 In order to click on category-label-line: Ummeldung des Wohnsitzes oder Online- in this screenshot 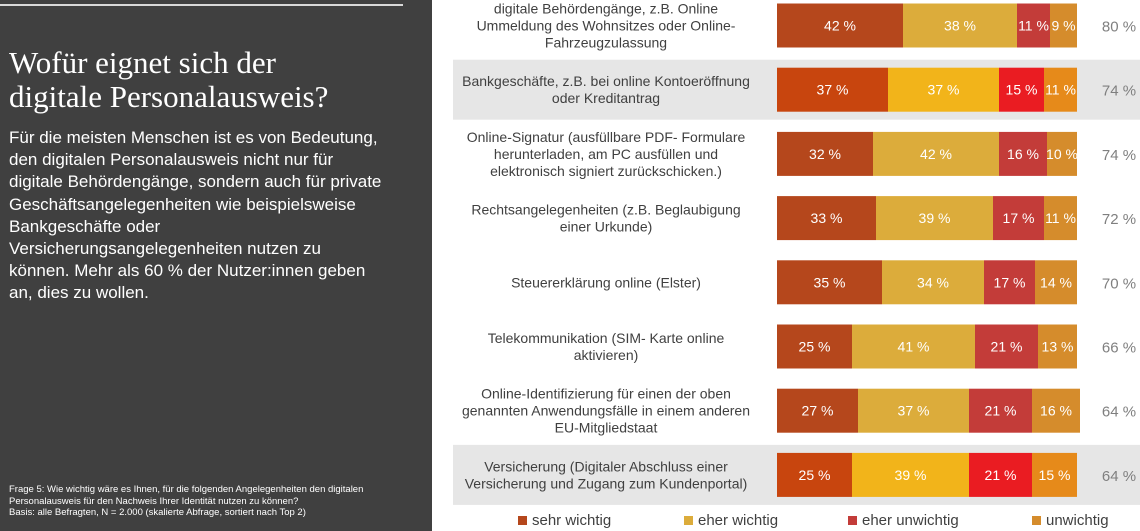, I will do `click(606, 26)`.